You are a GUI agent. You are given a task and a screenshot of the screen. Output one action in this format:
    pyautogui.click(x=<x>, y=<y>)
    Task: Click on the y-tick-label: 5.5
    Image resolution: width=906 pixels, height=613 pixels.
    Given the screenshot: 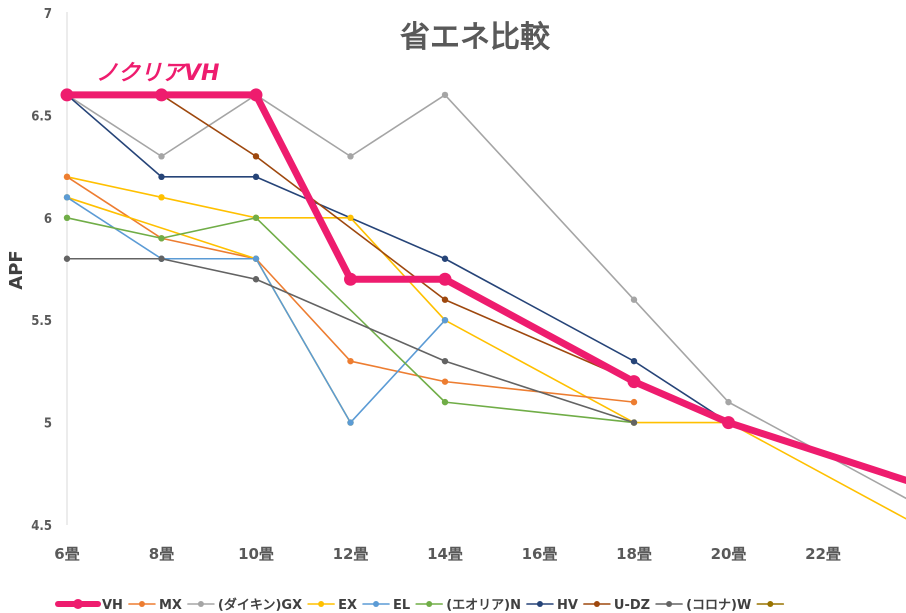 What is the action you would take?
    pyautogui.click(x=41, y=321)
    